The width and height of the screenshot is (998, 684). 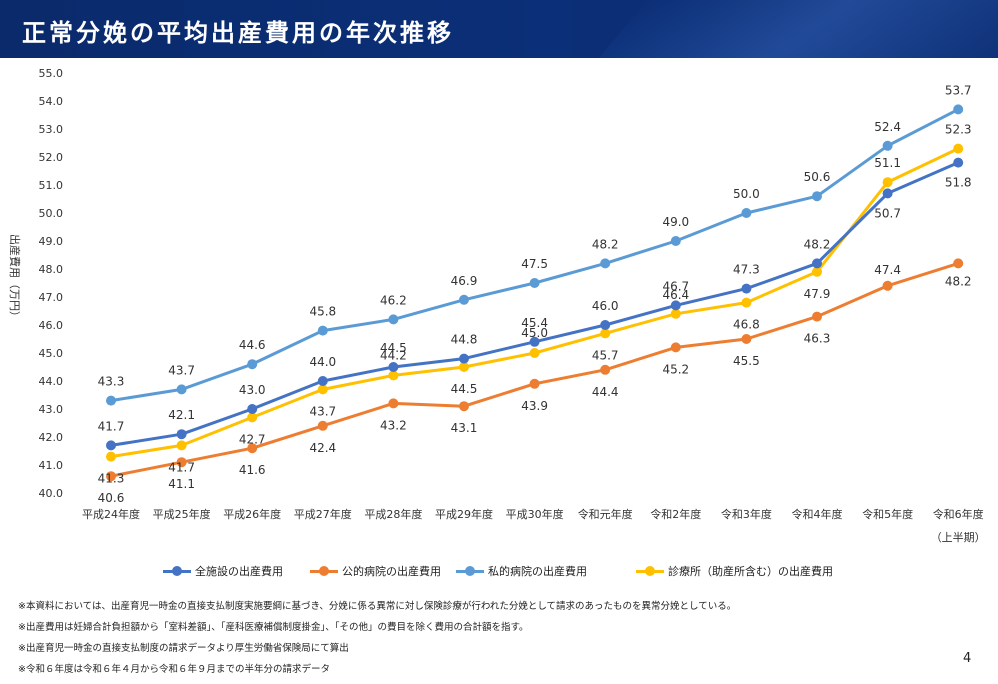 What do you see at coordinates (238, 33) in the screenshot?
I see `page-title: 正常分娩の平均出産費用の年次推移` at bounding box center [238, 33].